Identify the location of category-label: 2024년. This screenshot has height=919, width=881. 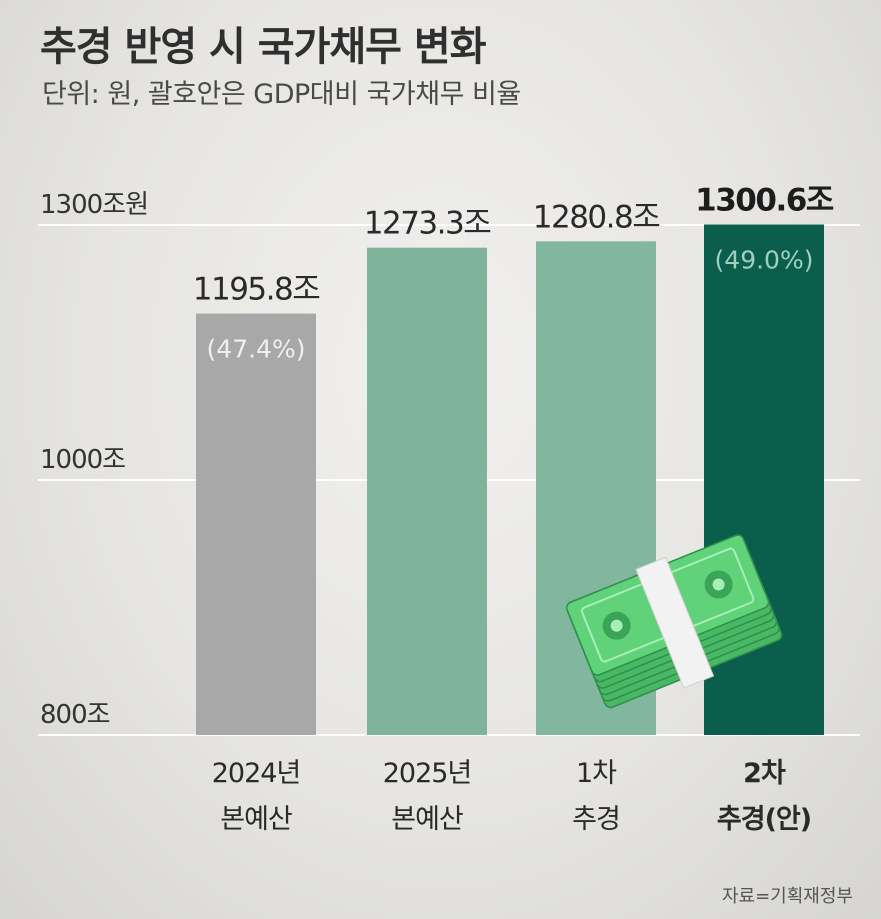
(256, 773).